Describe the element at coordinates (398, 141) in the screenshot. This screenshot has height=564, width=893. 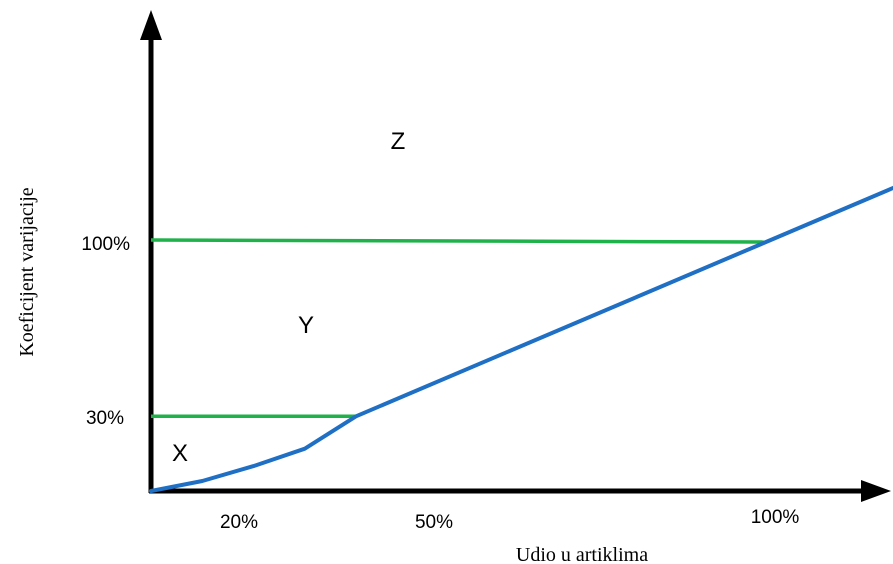
I see `zone-label-z: Z` at that location.